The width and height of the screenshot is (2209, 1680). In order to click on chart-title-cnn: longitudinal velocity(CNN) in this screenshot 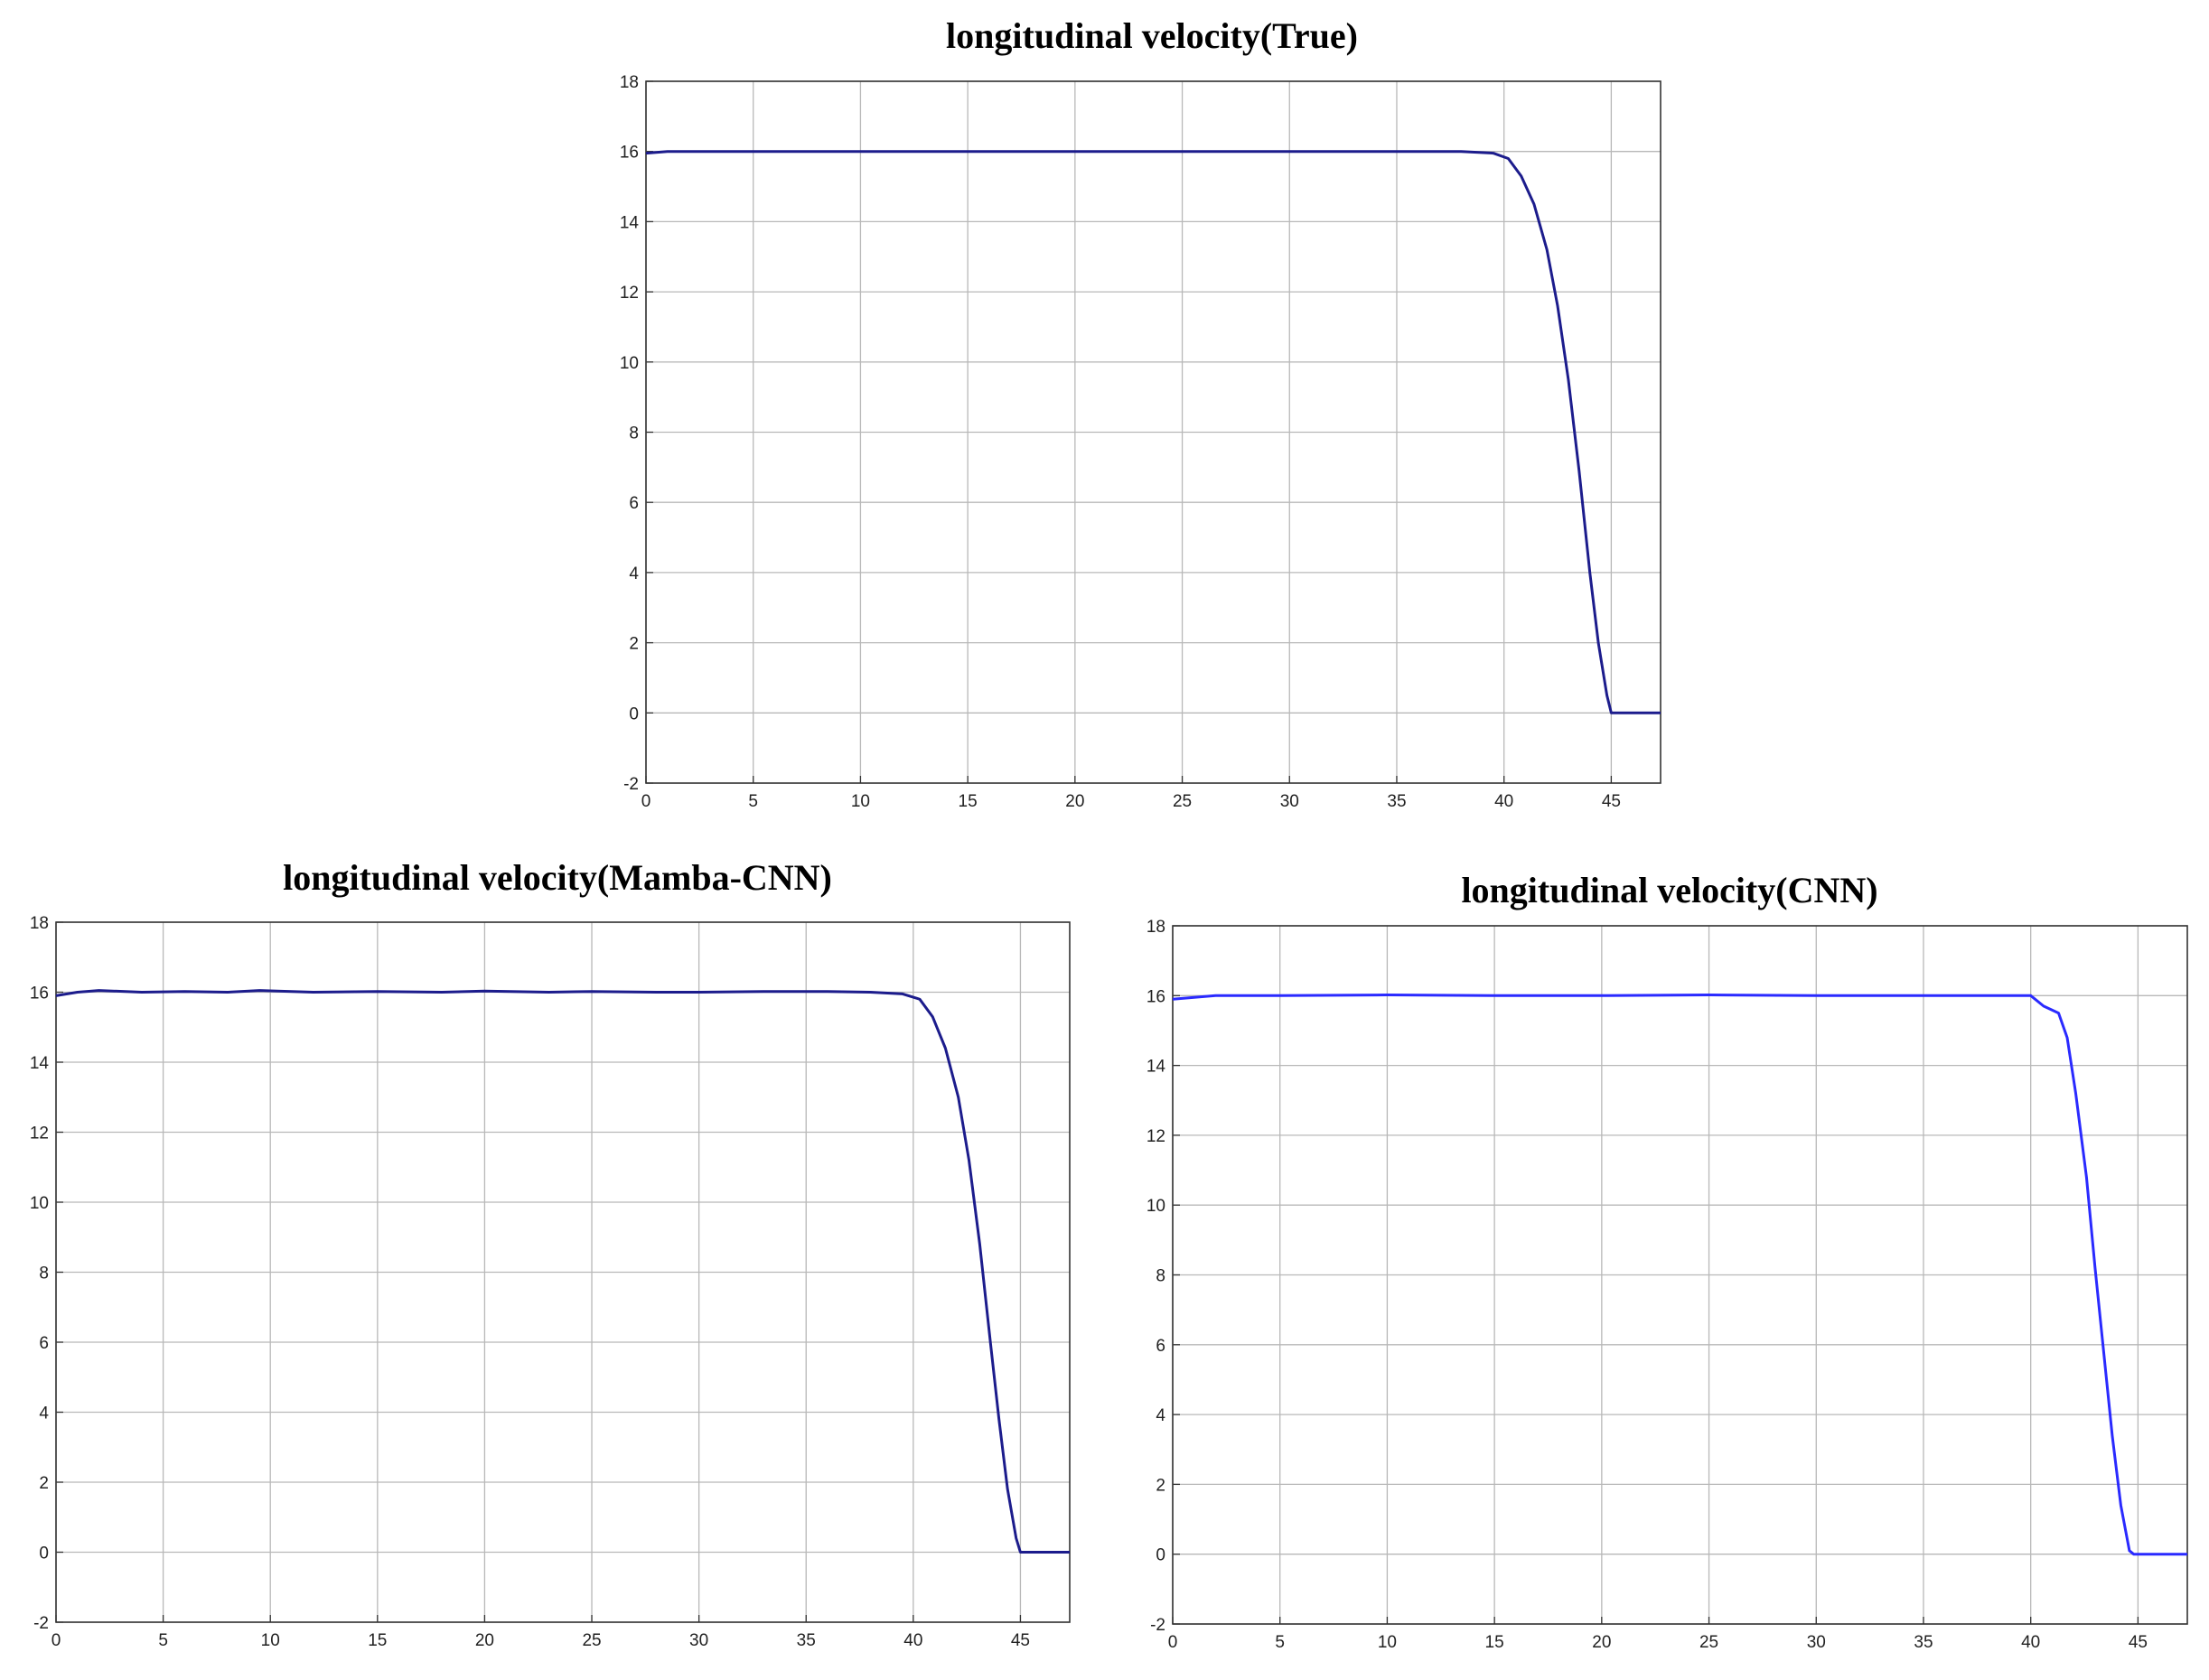, I will do `click(1669, 890)`.